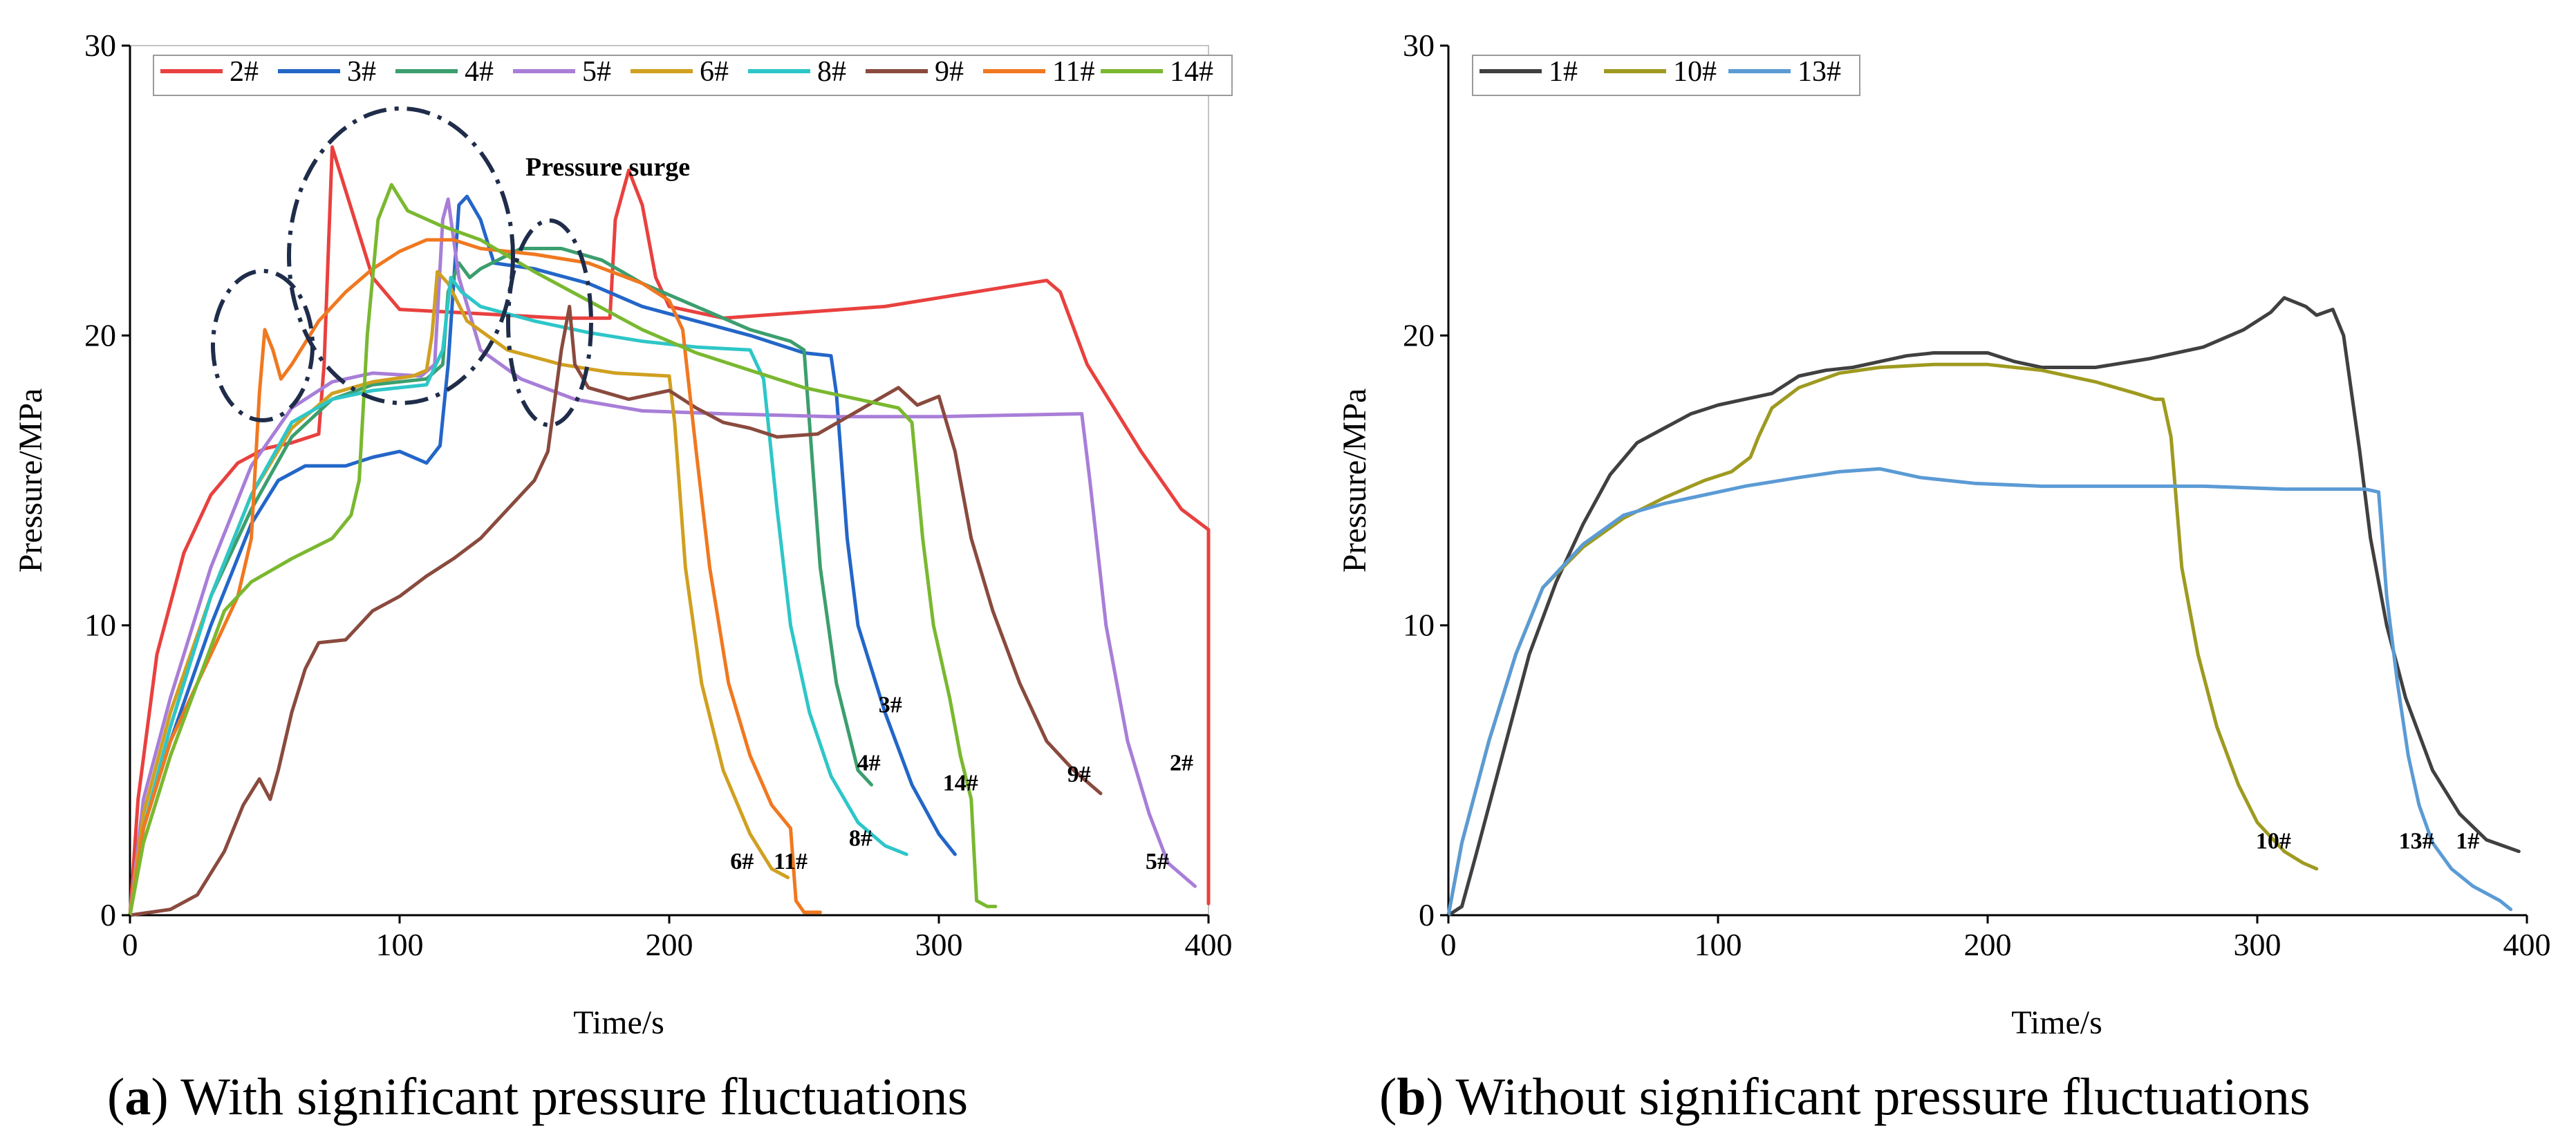 The height and width of the screenshot is (1144, 2576). Describe the element at coordinates (2467, 841) in the screenshot. I see `curve-label-1: 1#` at that location.